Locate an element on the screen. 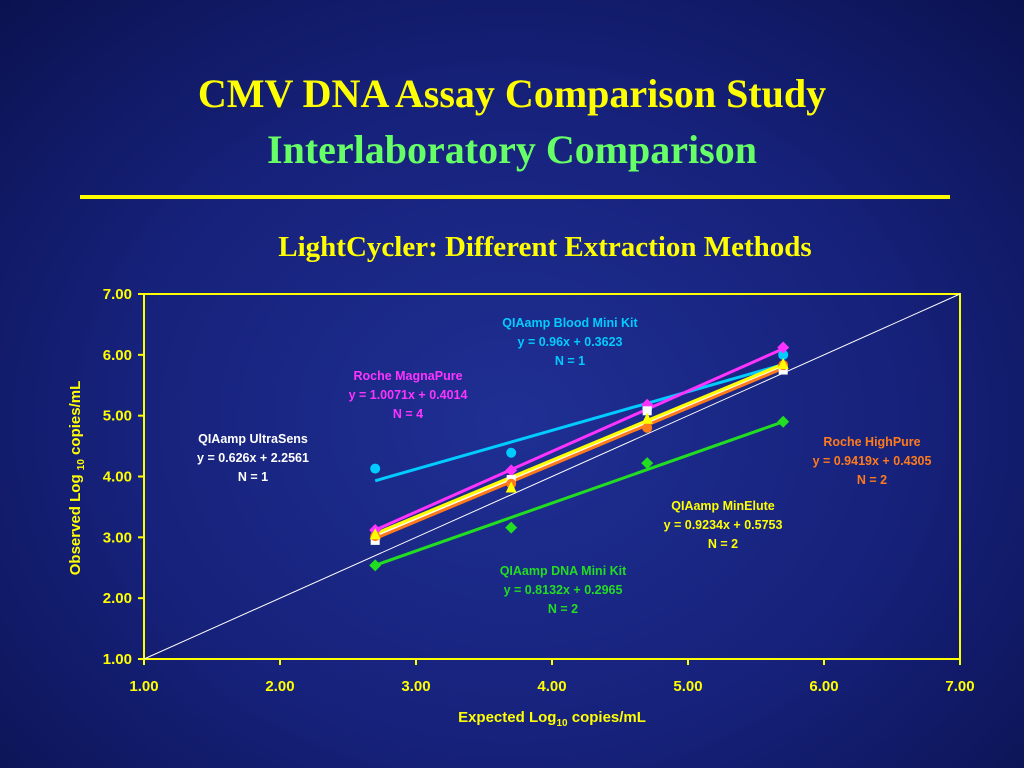 This screenshot has height=768, width=1024. series-label-name: QIAamp UltraSens is located at coordinates (253, 439).